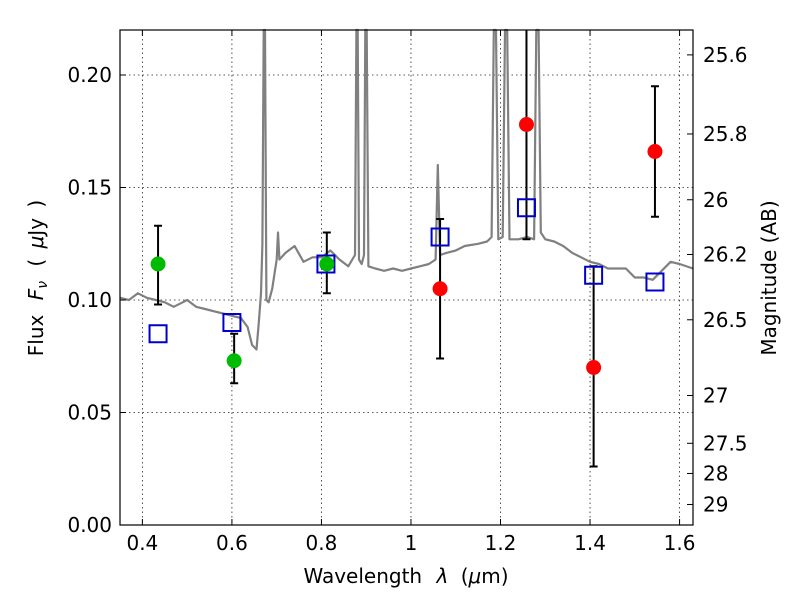  I want to click on y-tick-label: 0.00, so click(89, 525).